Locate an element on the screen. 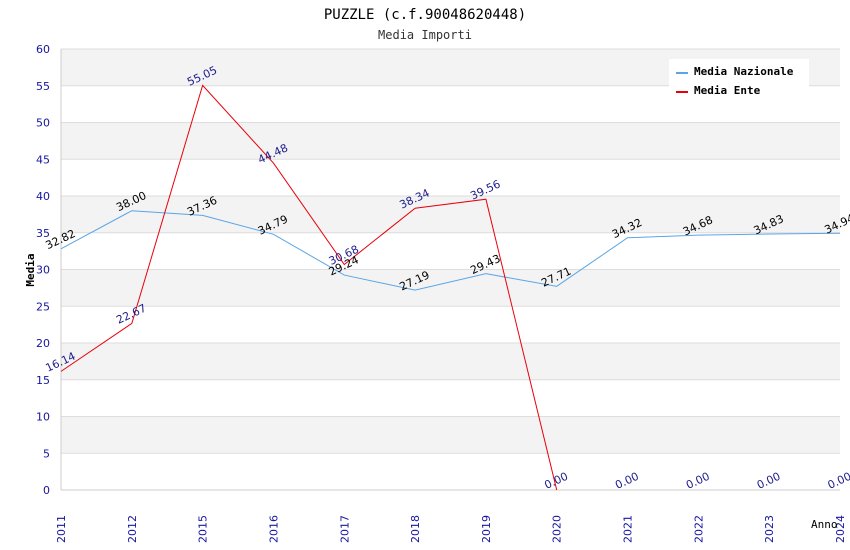 The width and height of the screenshot is (850, 550). legend-box is located at coordinates (739, 80).